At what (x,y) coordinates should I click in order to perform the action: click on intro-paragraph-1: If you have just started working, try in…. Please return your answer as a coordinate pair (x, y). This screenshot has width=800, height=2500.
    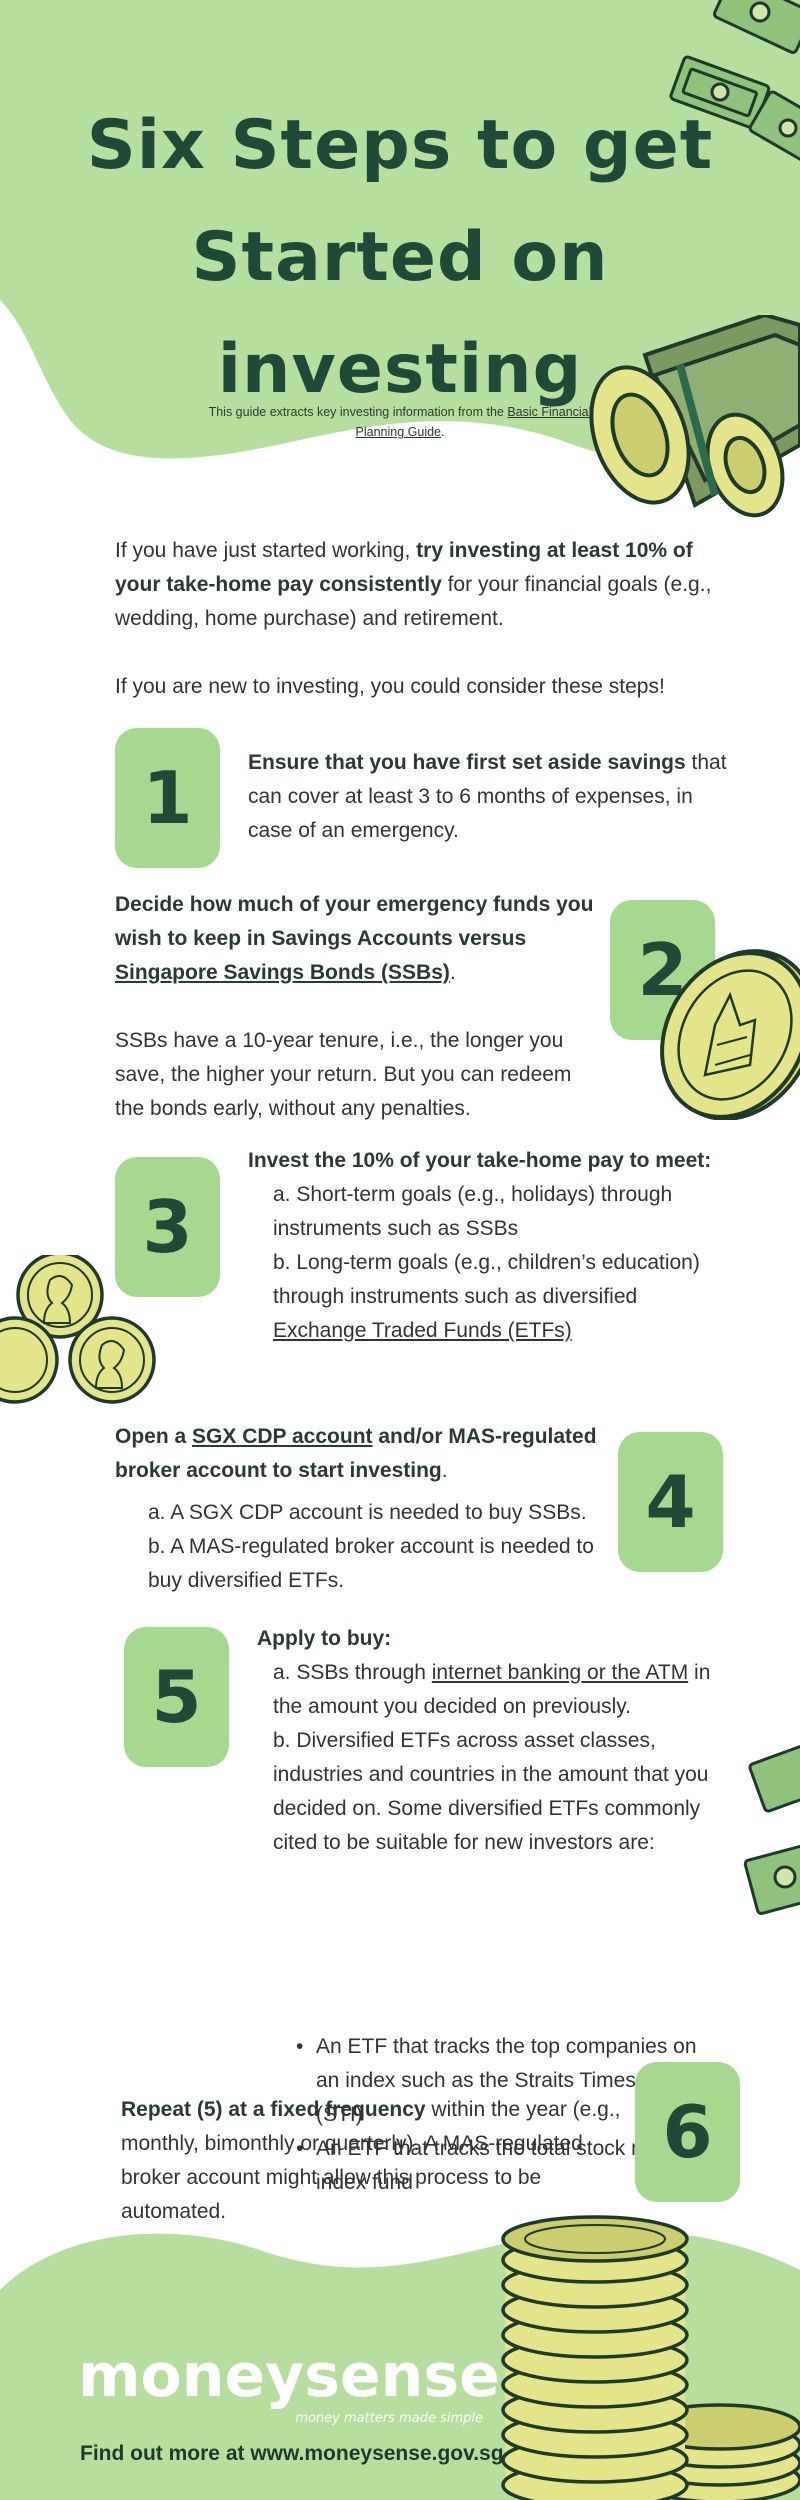
    Looking at the image, I should click on (415, 585).